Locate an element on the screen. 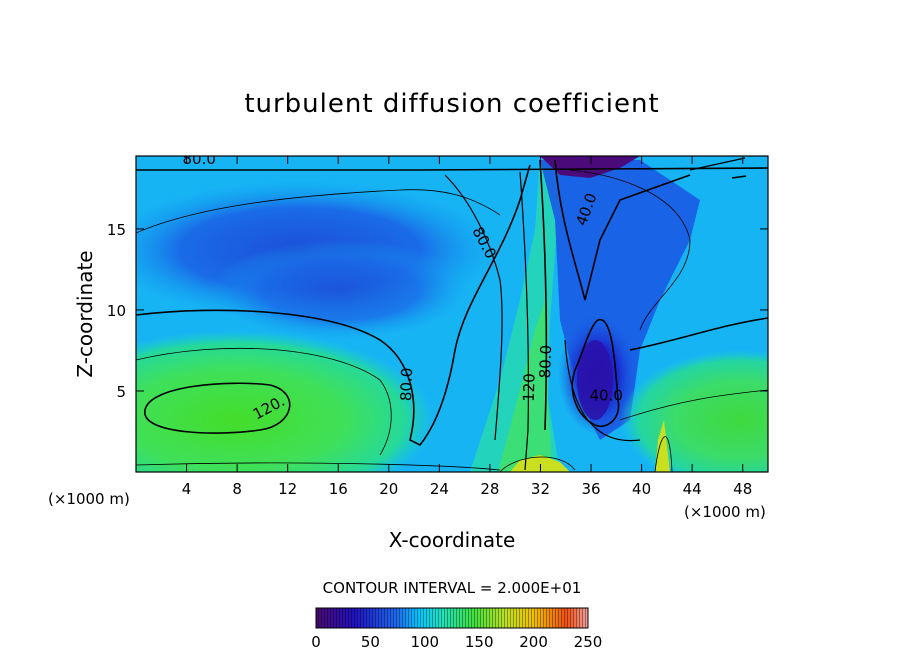  x-tick-label: 44 is located at coordinates (692, 489).